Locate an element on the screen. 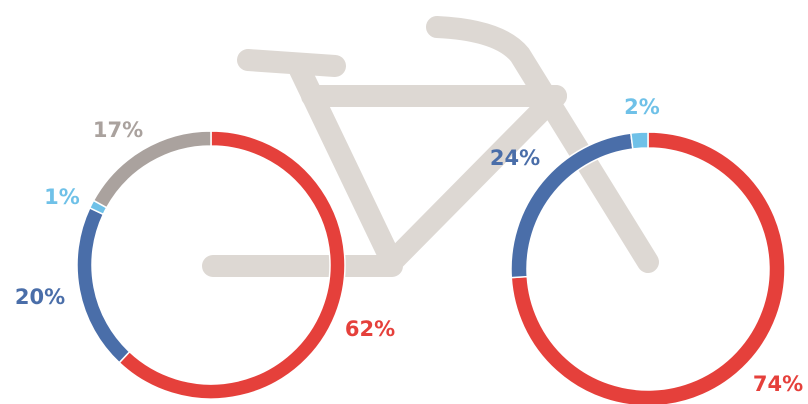  value-label: 20% is located at coordinates (40, 297).